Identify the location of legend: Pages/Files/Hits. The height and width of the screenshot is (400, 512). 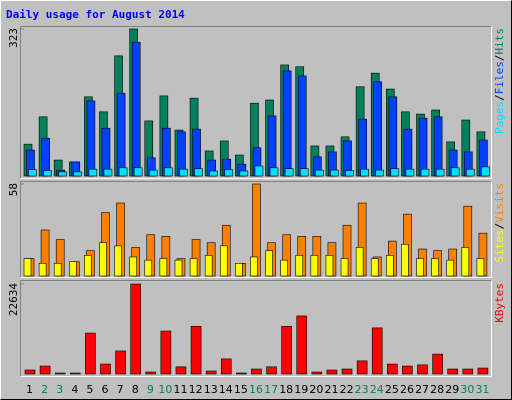
(499, 81).